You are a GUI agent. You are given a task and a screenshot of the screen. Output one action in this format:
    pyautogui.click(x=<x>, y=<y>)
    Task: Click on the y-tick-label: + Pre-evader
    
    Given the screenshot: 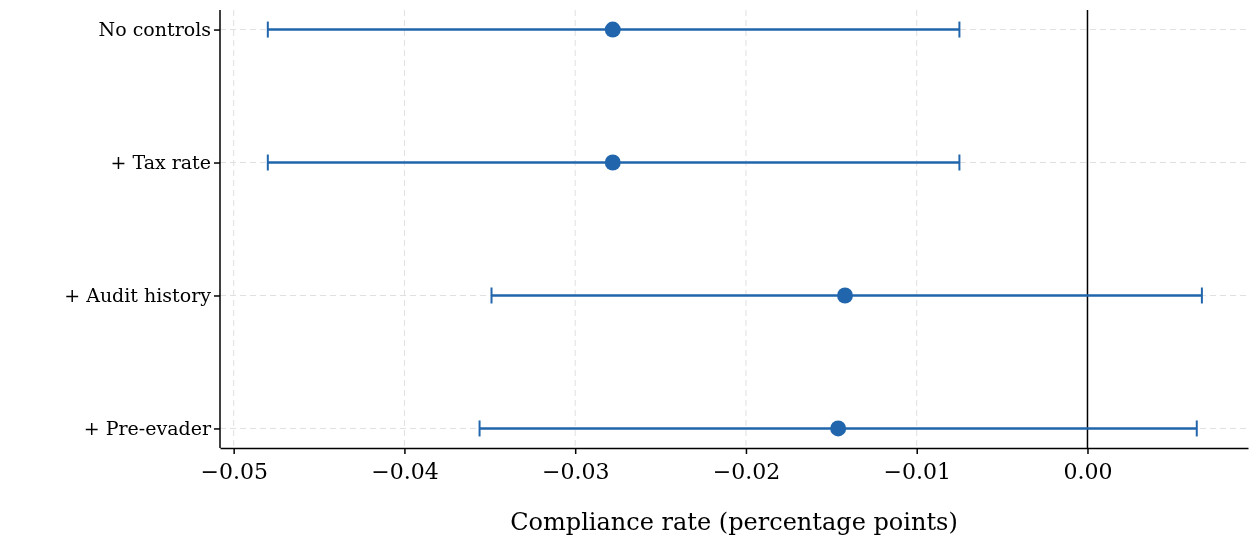 What is the action you would take?
    pyautogui.click(x=147, y=428)
    